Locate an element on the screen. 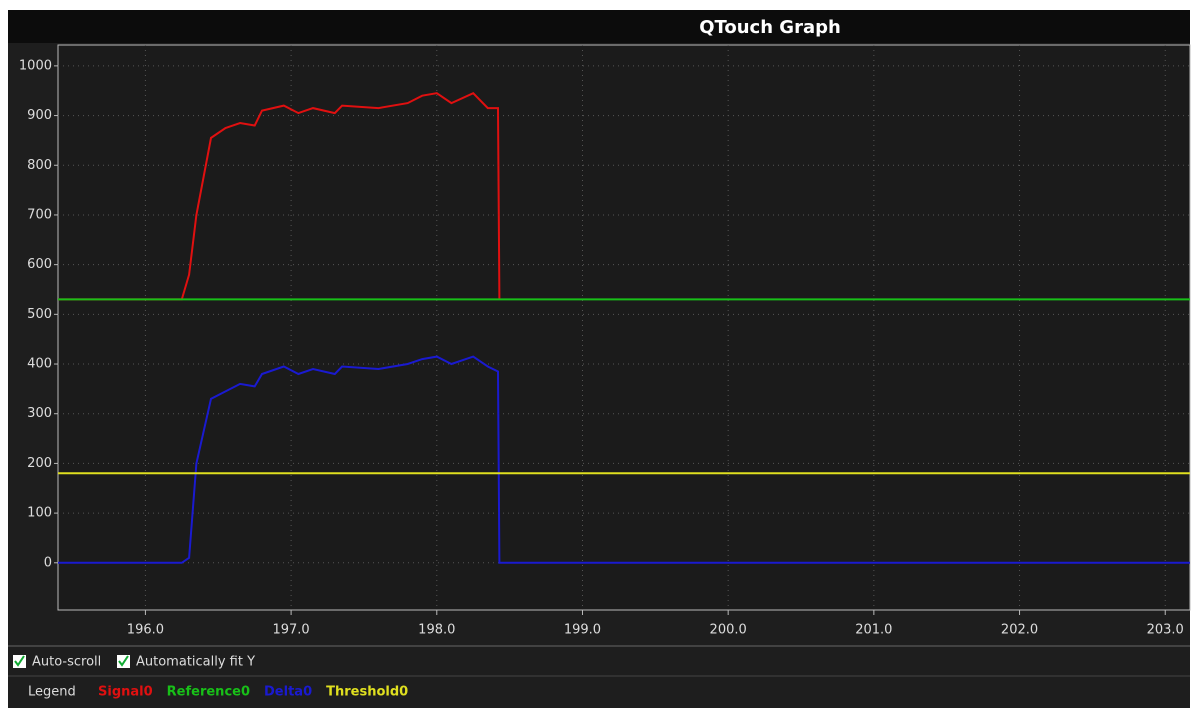  x-tick-label: 199.0 is located at coordinates (582, 630).